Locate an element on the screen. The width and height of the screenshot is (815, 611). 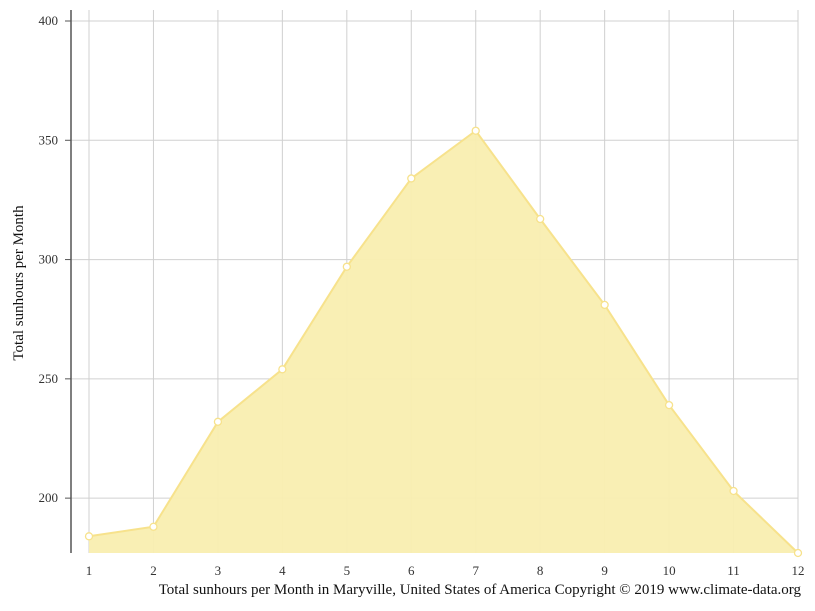
y-tick-label: 400 is located at coordinates (49, 20).